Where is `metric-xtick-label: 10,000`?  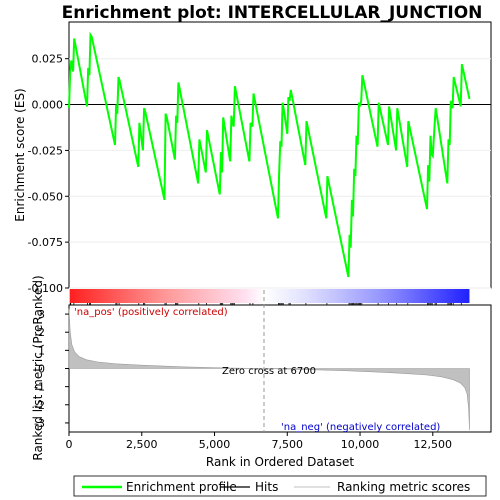
metric-xtick-label: 10,000 is located at coordinates (360, 444).